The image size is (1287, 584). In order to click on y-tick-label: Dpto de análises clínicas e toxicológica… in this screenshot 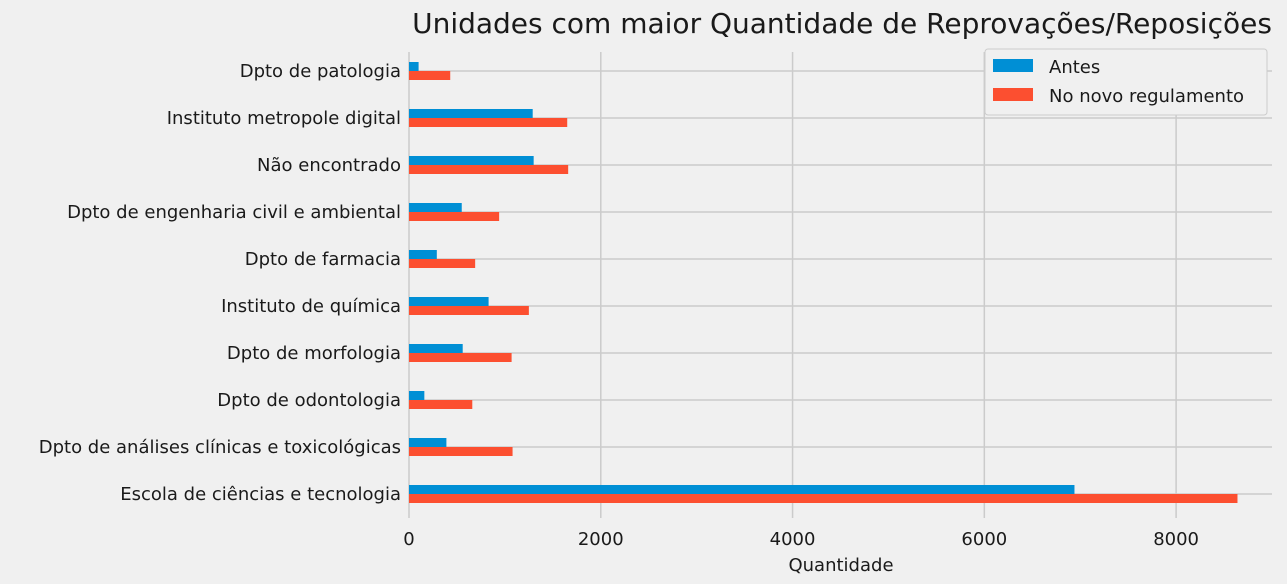, I will do `click(220, 447)`.